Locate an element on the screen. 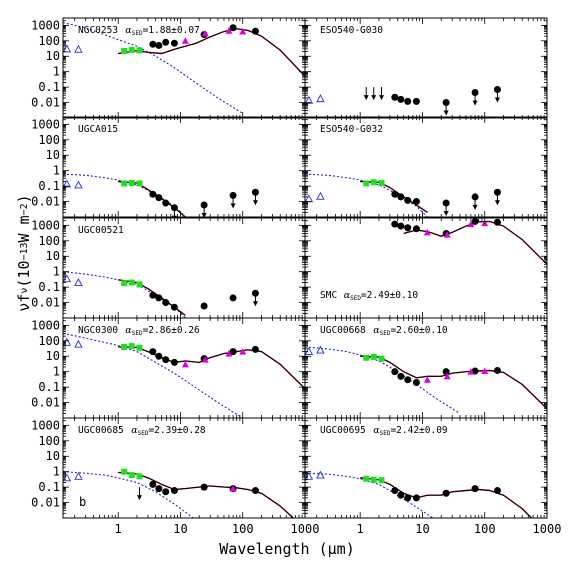 The image size is (574, 574). panel-name: UGCA015 is located at coordinates (98, 129).